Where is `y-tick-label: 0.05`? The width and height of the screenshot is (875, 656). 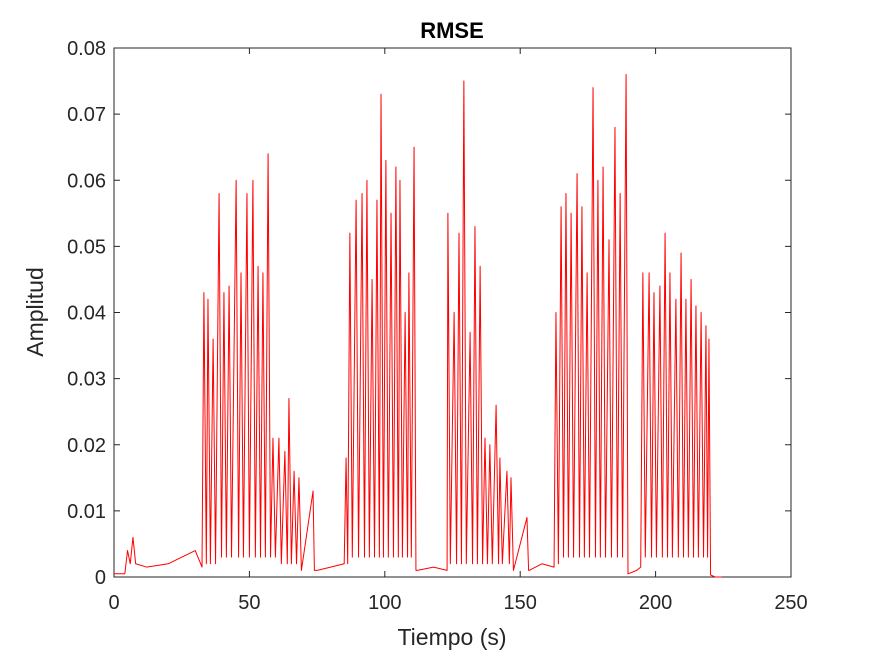 y-tick-label: 0.05 is located at coordinates (86, 247).